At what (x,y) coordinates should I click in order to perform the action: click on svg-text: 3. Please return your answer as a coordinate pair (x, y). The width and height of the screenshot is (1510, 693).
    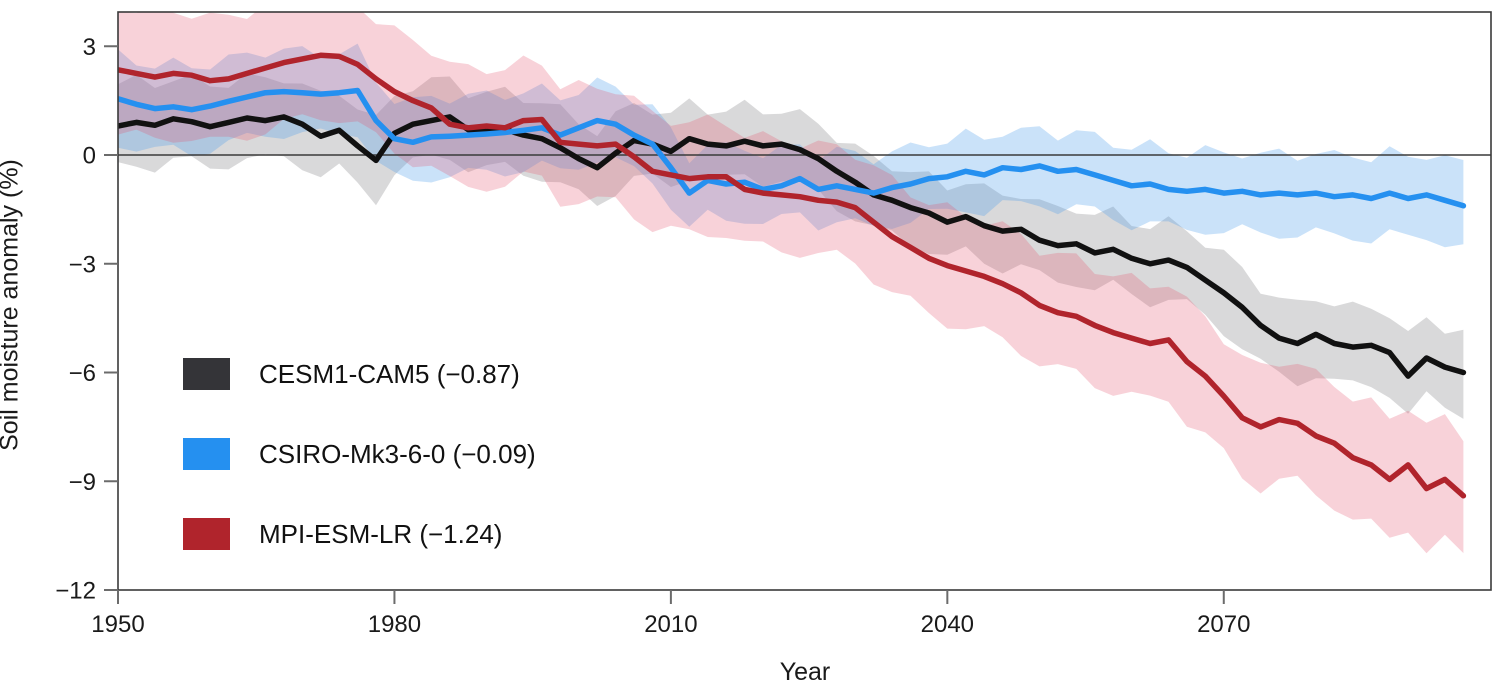
    Looking at the image, I should click on (89, 47).